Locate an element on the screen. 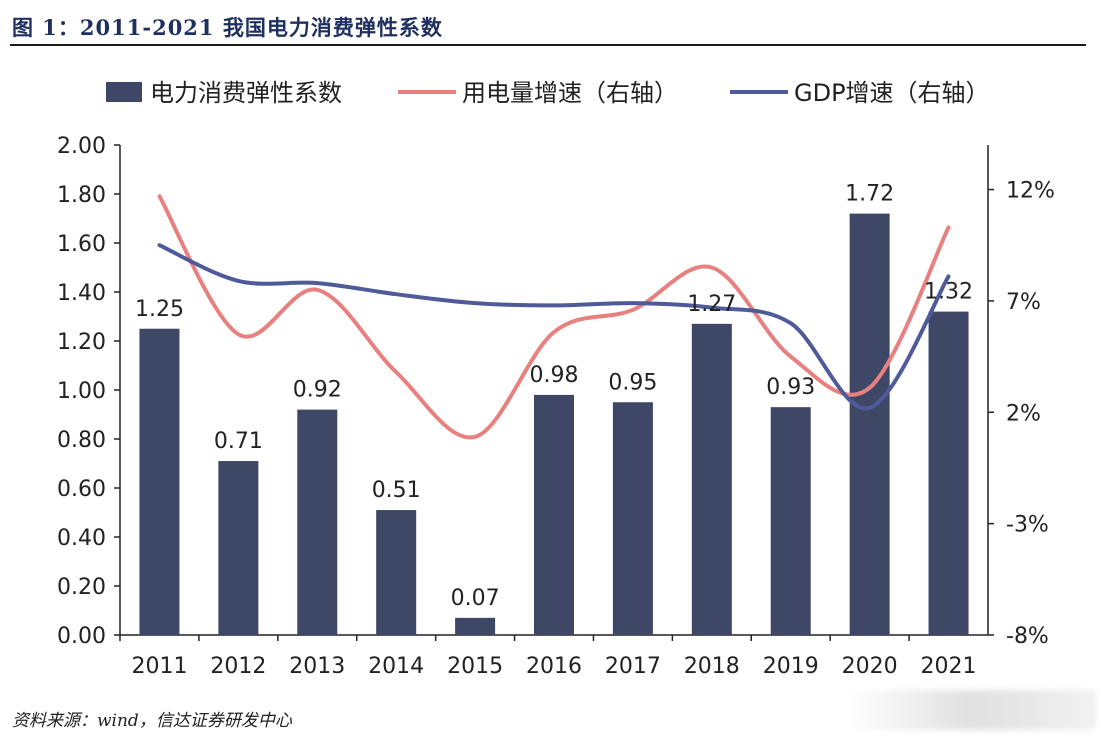 This screenshot has height=740, width=1102. watermark is located at coordinates (971, 710).